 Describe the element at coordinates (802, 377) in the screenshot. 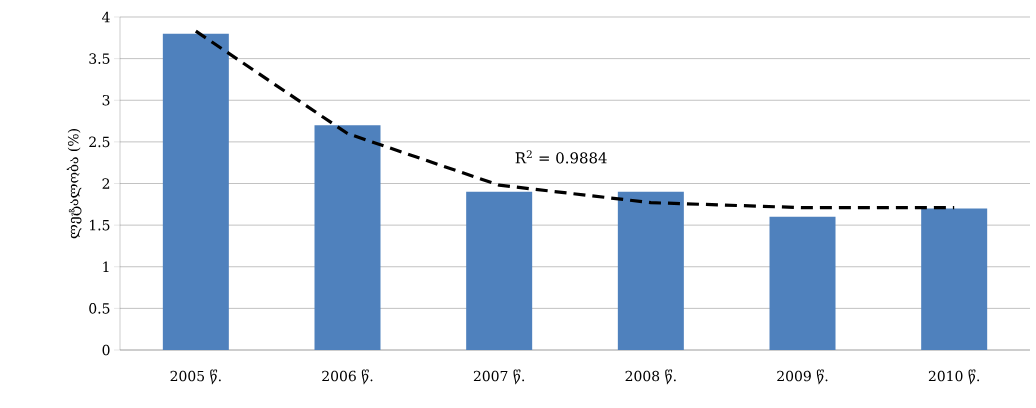

I see `x-tick-label: 2009 წ.` at that location.